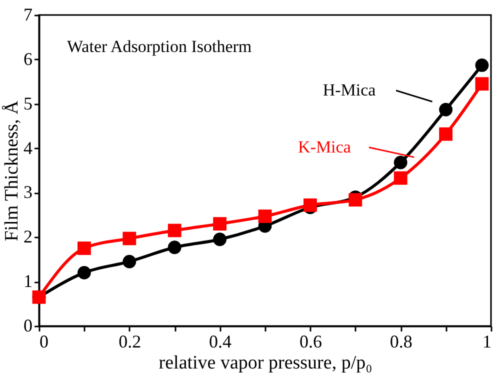 This screenshot has height=374, width=500. What do you see at coordinates (28, 58) in the screenshot?
I see `y-tick-label: 6` at bounding box center [28, 58].